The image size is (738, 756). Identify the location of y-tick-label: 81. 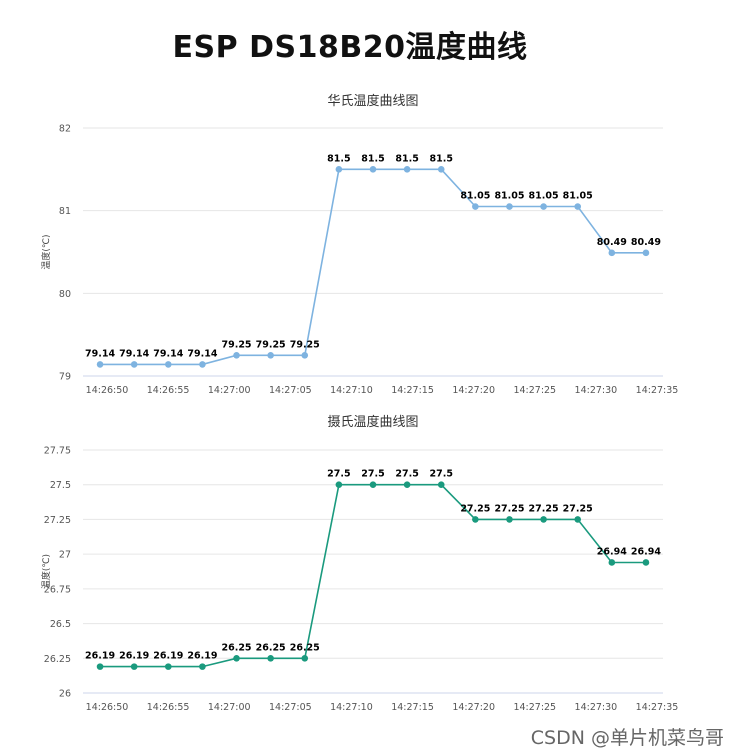
(65, 211).